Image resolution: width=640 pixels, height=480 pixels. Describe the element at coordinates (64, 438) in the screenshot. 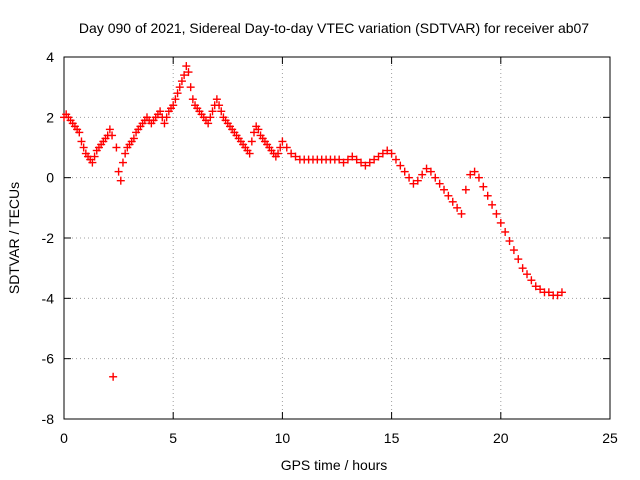

I see `x-tick-label: 0` at that location.